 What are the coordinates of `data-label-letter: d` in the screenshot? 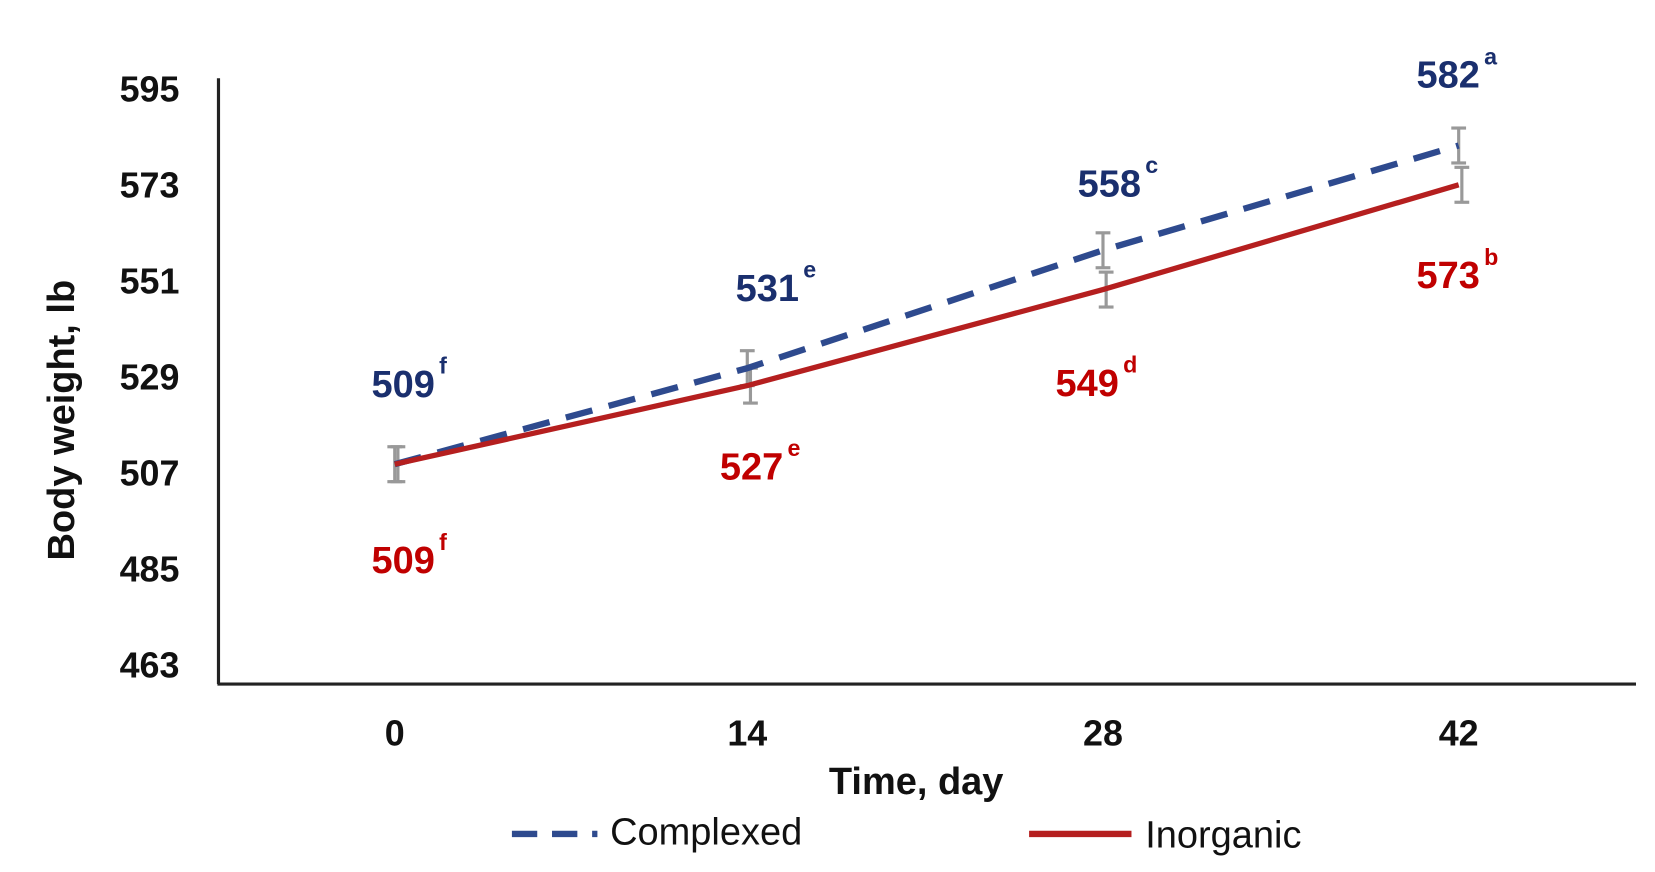 It's located at (1130, 365).